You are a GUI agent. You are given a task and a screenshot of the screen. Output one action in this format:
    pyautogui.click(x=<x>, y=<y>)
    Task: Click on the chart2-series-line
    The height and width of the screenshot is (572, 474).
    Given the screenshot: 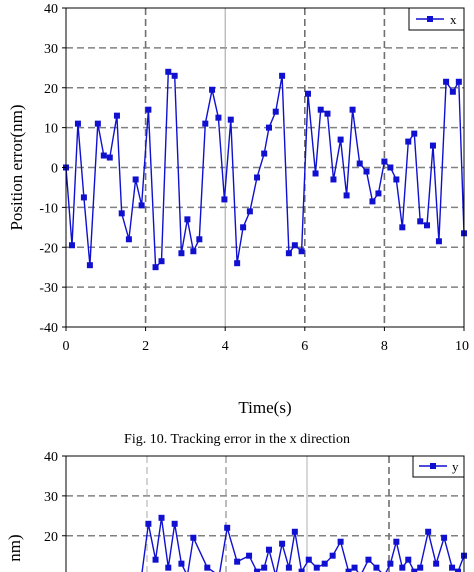 What is the action you would take?
    pyautogui.click(x=303, y=544)
    